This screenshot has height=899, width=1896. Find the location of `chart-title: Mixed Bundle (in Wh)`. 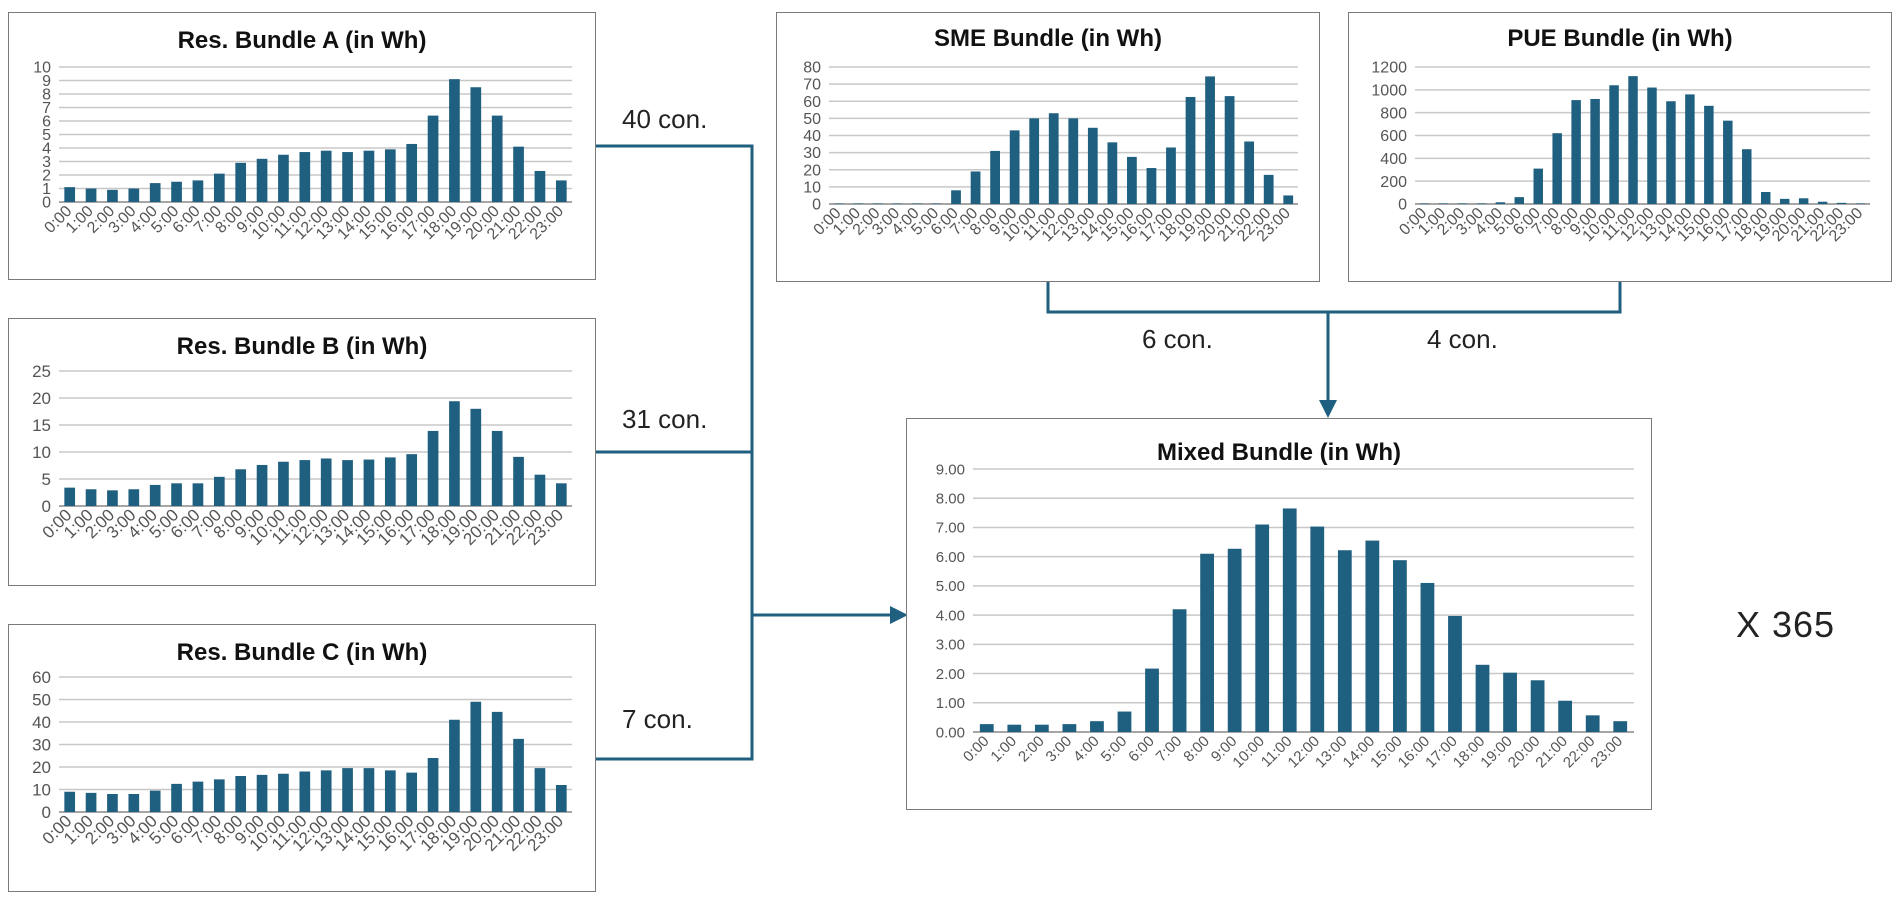

chart-title: Mixed Bundle (in Wh) is located at coordinates (1279, 452).